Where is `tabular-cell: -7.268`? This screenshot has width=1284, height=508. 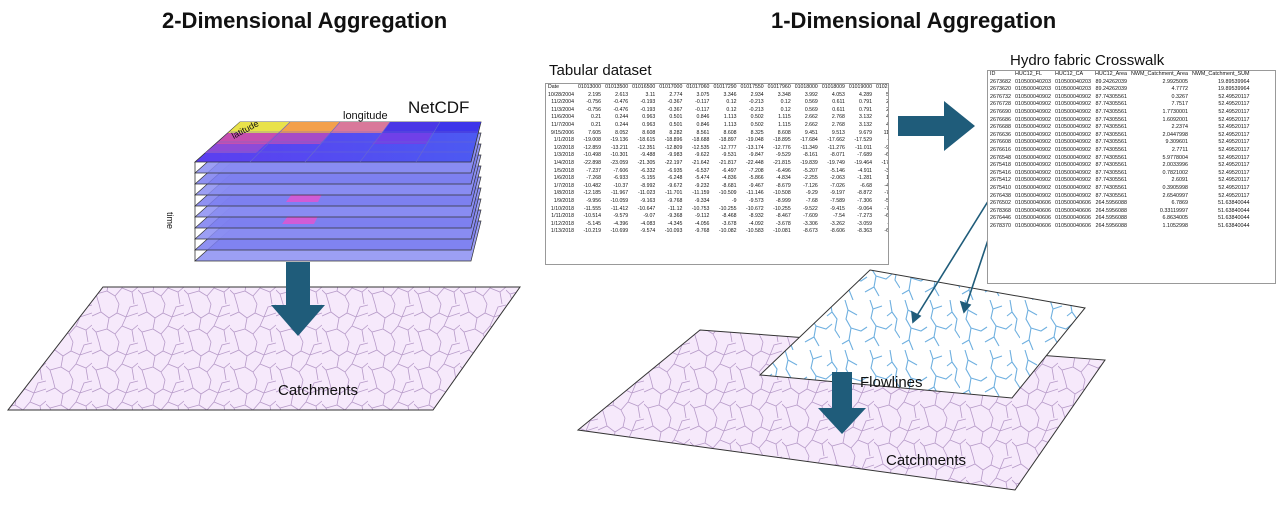 tabular-cell: -7.268 is located at coordinates (594, 178).